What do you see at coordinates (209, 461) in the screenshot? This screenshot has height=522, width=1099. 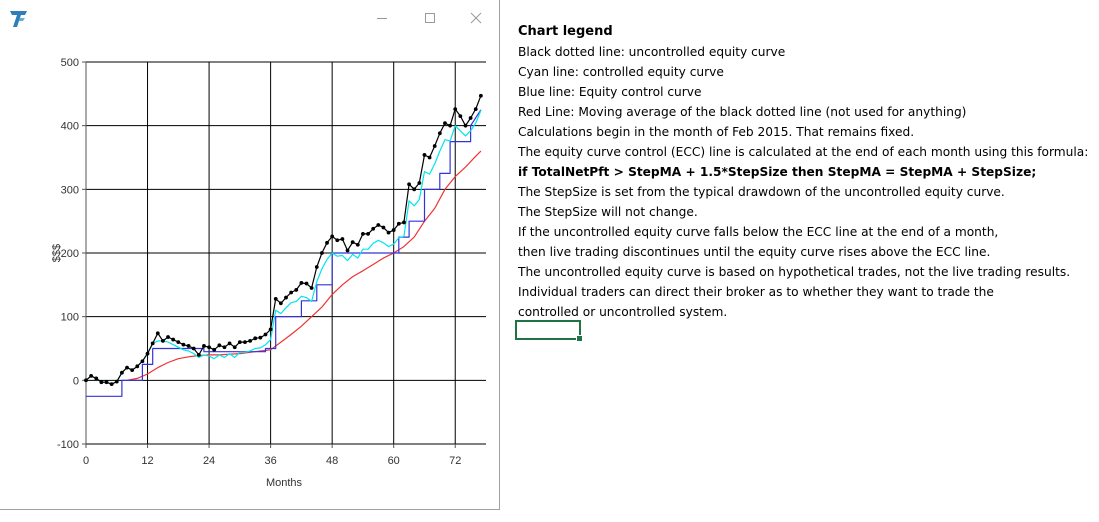 I see `x-tick-label: 24` at bounding box center [209, 461].